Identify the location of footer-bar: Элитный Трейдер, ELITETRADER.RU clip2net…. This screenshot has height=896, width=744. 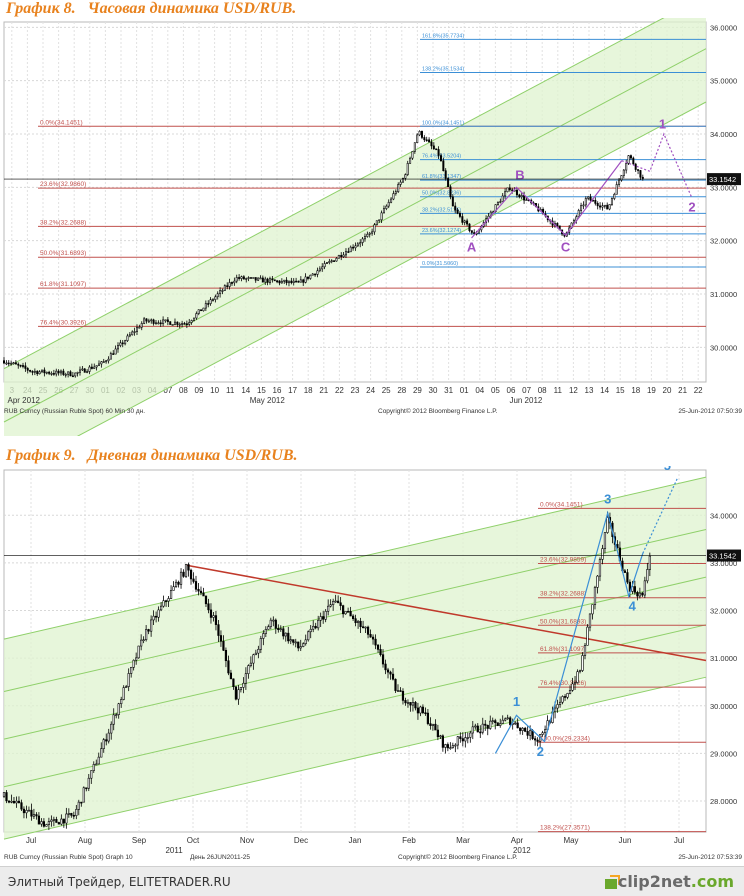
(372, 881).